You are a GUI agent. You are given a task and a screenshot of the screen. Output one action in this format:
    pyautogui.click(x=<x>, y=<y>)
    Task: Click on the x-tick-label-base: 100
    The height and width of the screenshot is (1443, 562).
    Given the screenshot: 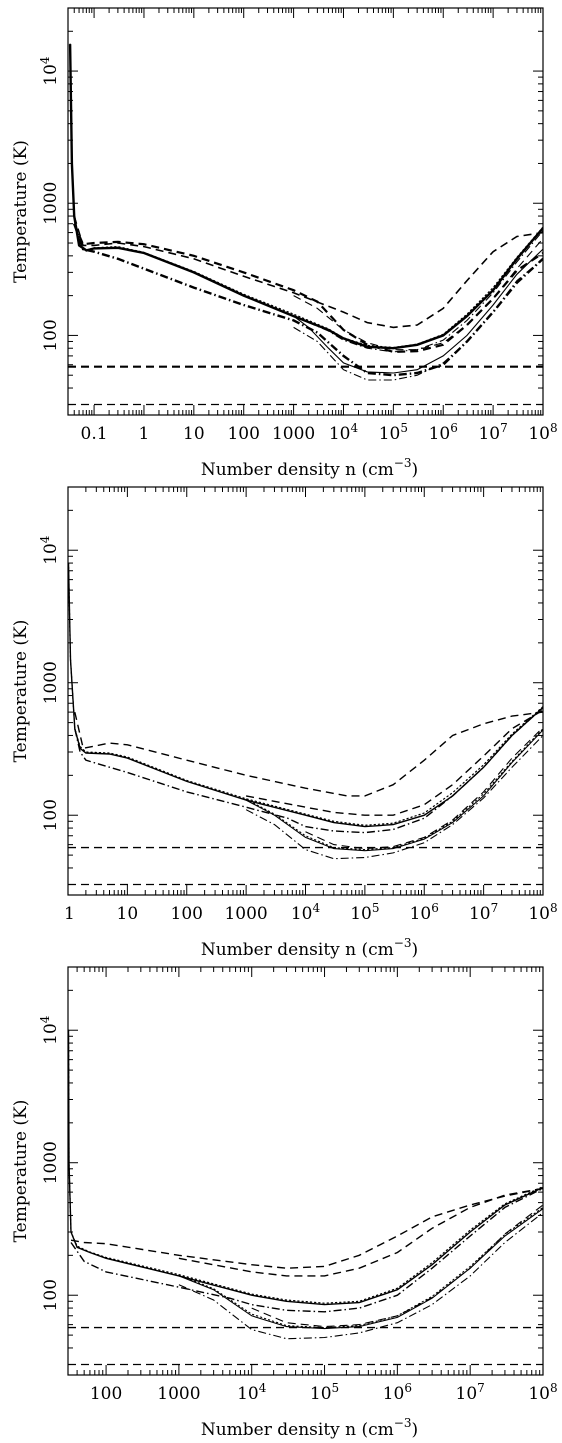 What is the action you would take?
    pyautogui.click(x=187, y=914)
    